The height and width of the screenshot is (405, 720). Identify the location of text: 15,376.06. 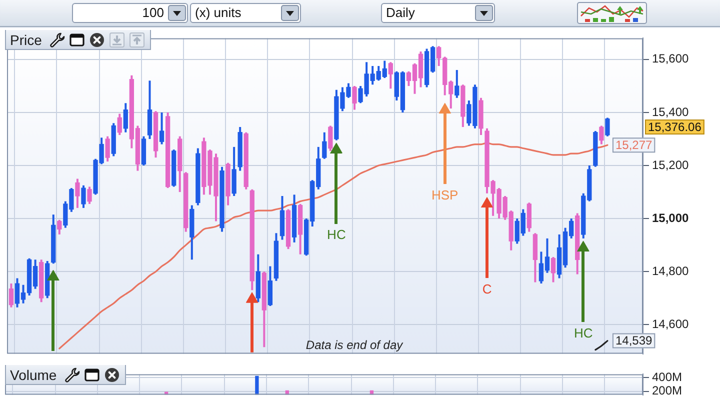
(675, 127).